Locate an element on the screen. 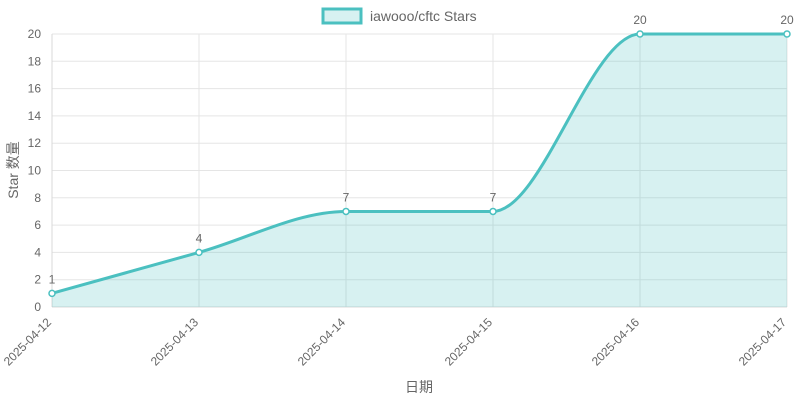  y-tick-label: 18 is located at coordinates (35, 61).